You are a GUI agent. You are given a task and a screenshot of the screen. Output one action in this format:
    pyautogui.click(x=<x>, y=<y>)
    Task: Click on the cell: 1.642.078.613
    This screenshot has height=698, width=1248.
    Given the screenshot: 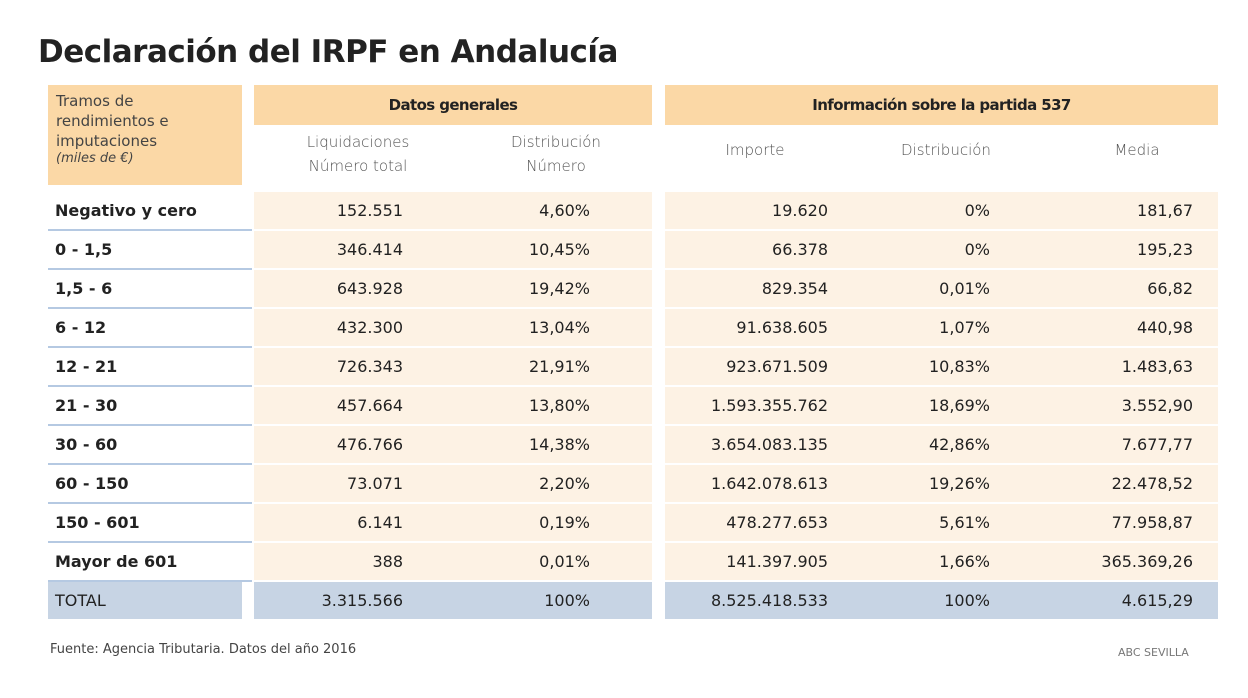 What is the action you would take?
    pyautogui.click(x=769, y=483)
    